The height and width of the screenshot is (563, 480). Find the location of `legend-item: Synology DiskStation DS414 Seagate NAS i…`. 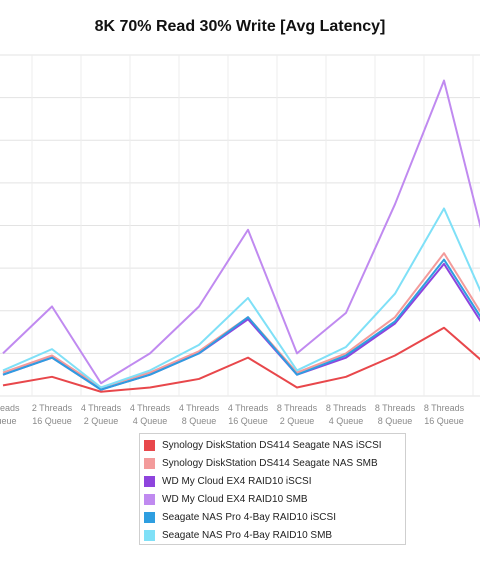

legend-item: Synology DiskStation DS414 Seagate NAS i… is located at coordinates (274, 445).